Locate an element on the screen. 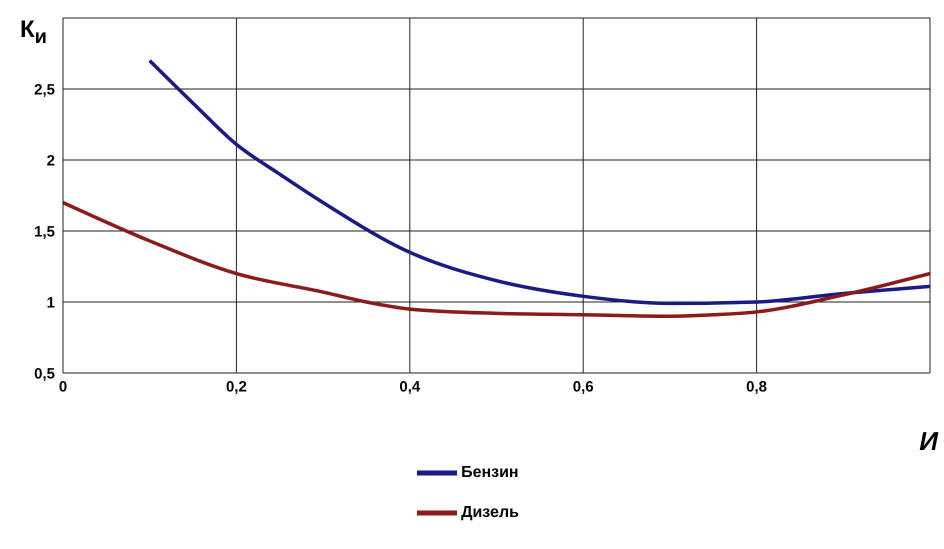  x-tick-label: 0 is located at coordinates (63, 387).